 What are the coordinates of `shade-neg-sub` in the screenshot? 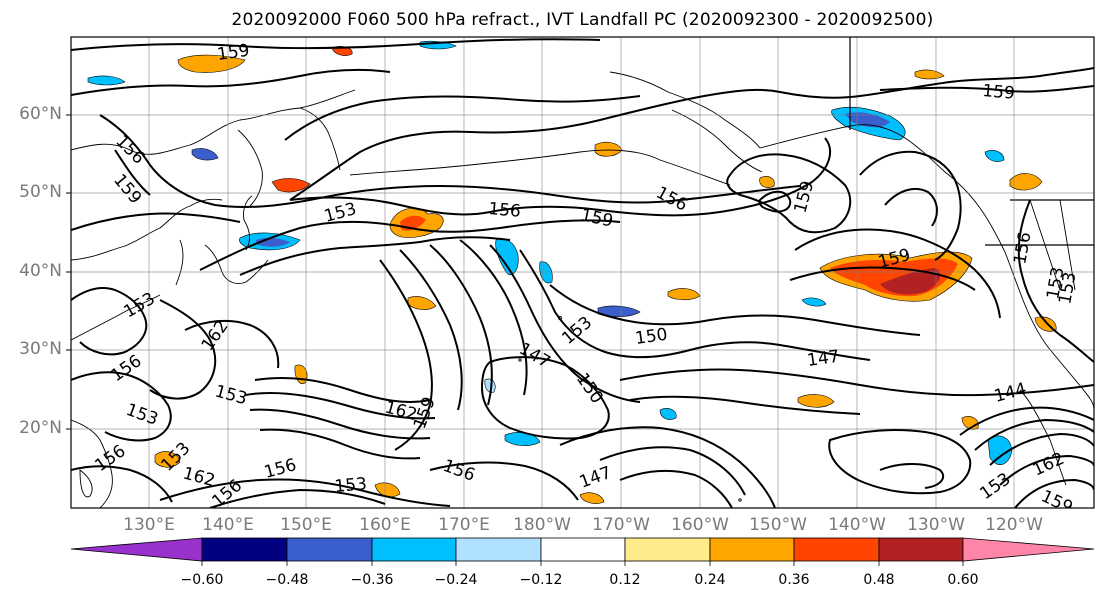 It's located at (668, 414).